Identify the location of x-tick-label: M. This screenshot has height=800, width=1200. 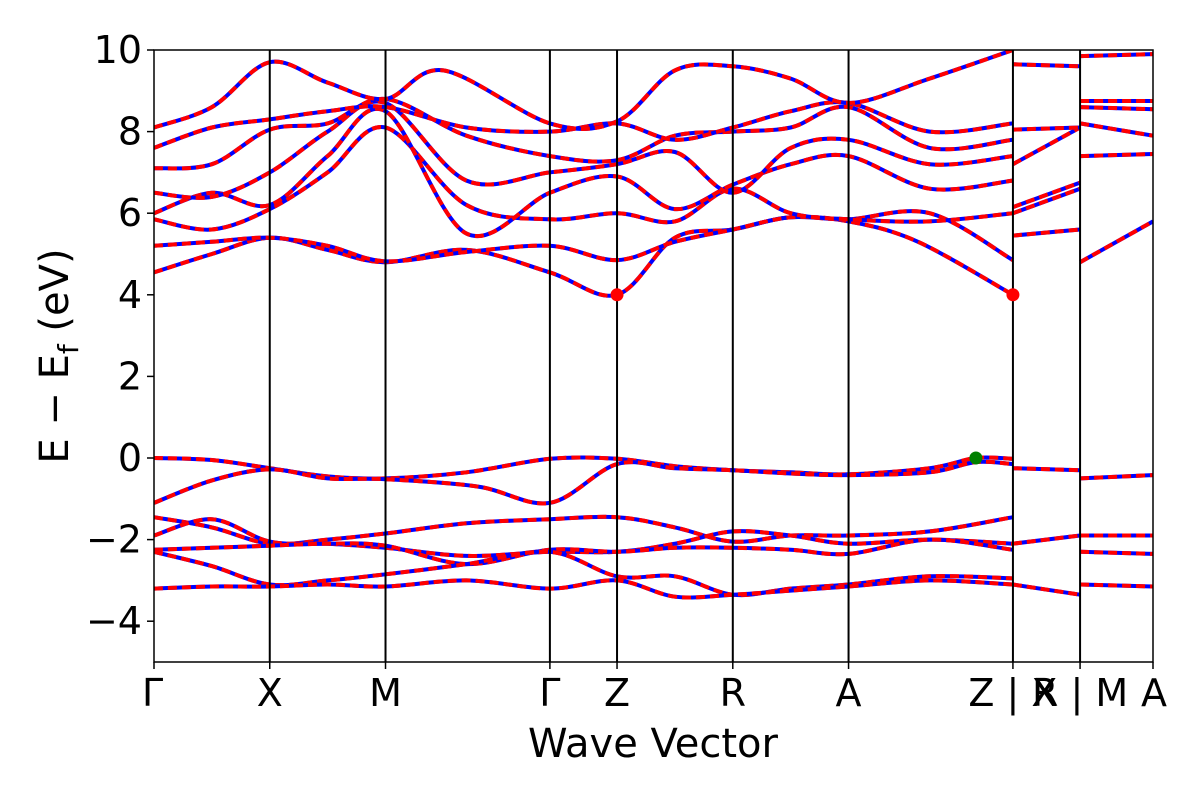
(385, 693).